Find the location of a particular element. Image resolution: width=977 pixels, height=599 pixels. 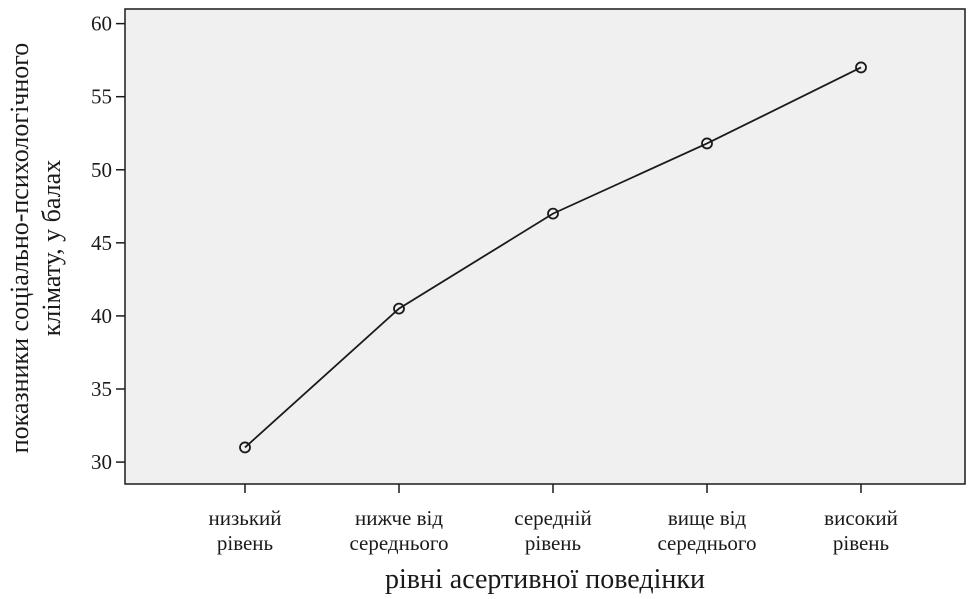

y-tick-label: 50 is located at coordinates (101, 170).